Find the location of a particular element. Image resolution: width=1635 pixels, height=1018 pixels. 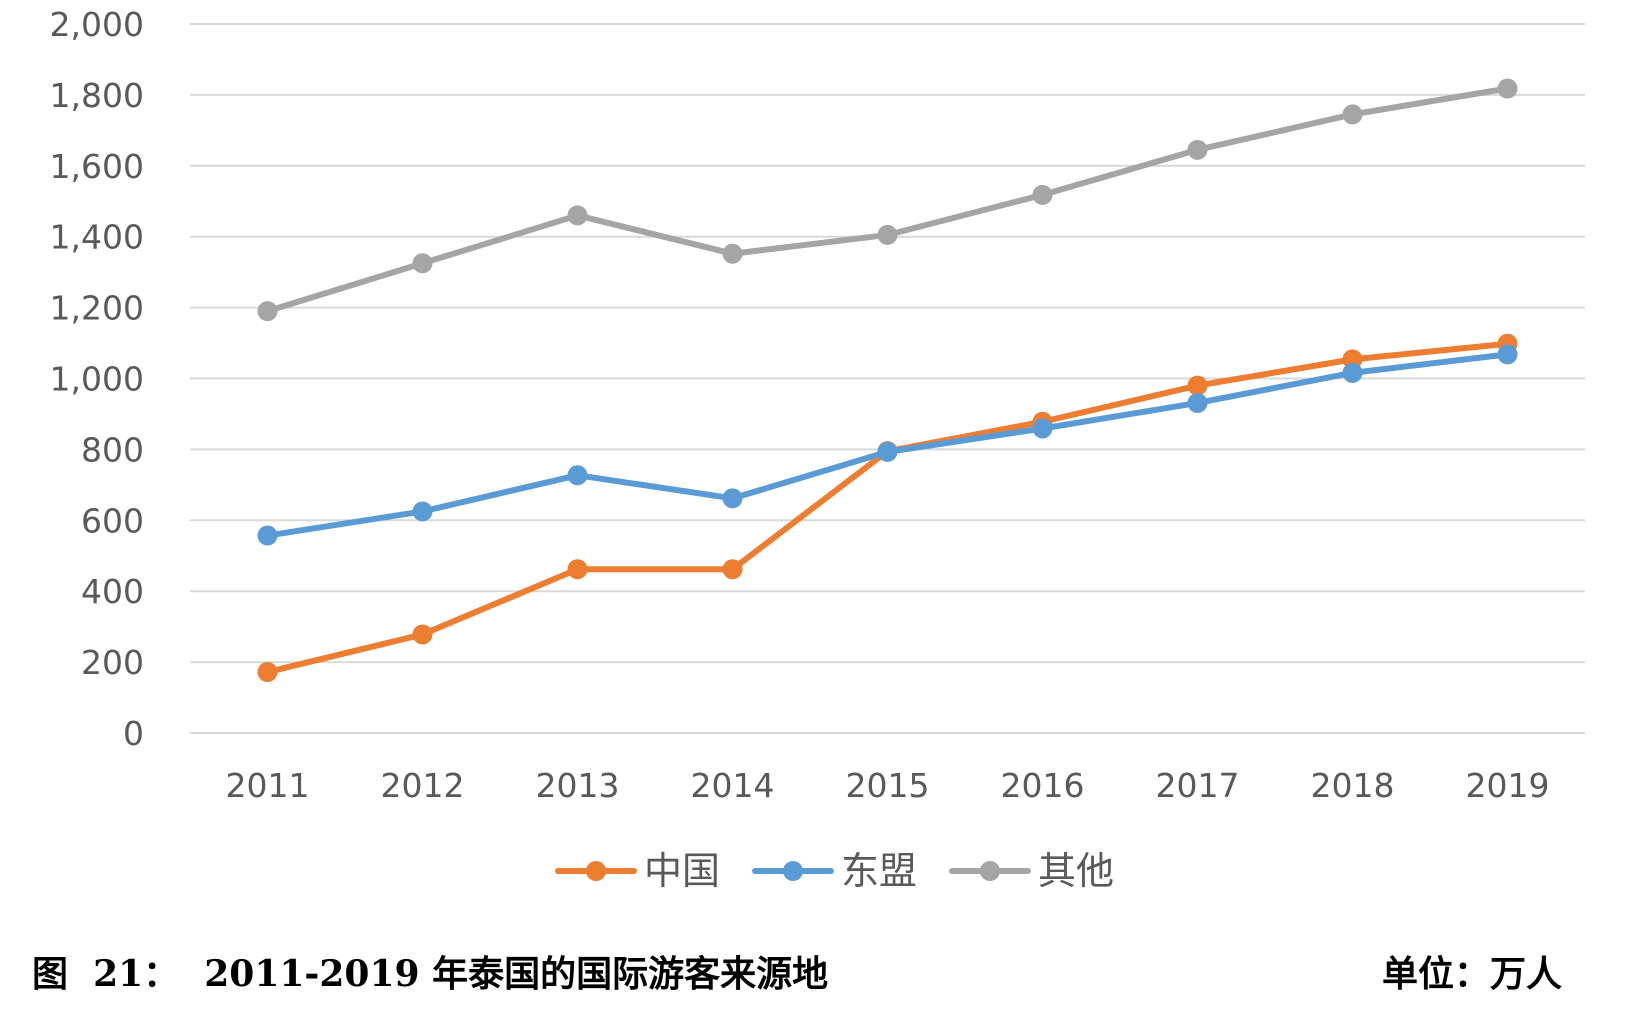

legend-item: 东盟 is located at coordinates (834, 871).